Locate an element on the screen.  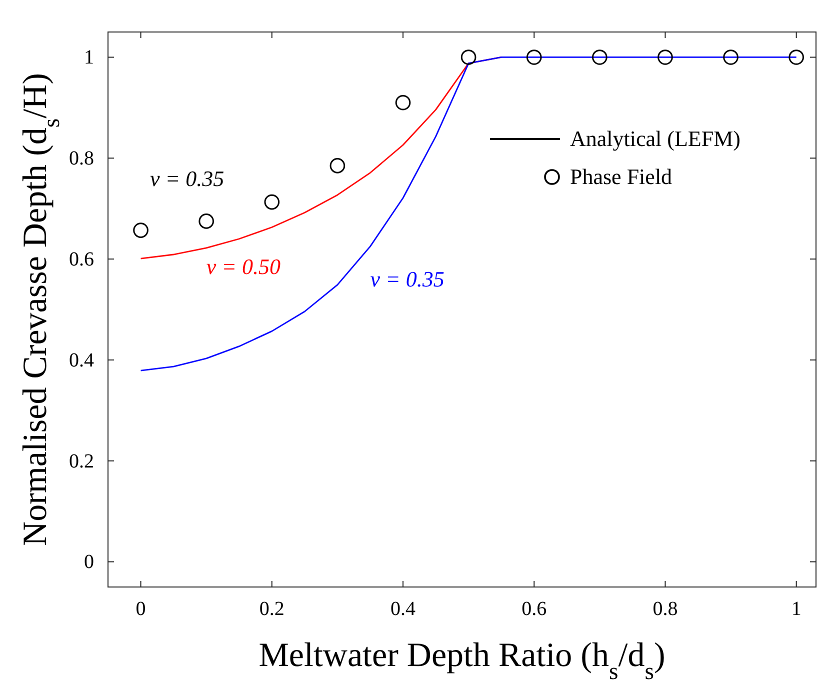
y-tick-label: 0.6 is located at coordinates (81, 259).